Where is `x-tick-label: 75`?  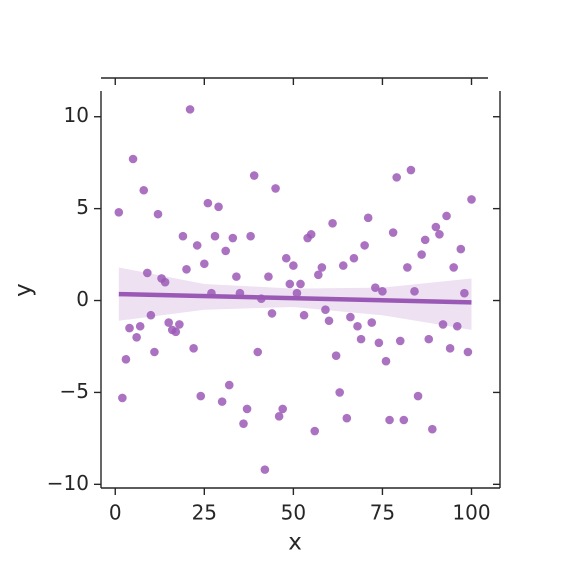
x-tick-label: 75 is located at coordinates (382, 513).